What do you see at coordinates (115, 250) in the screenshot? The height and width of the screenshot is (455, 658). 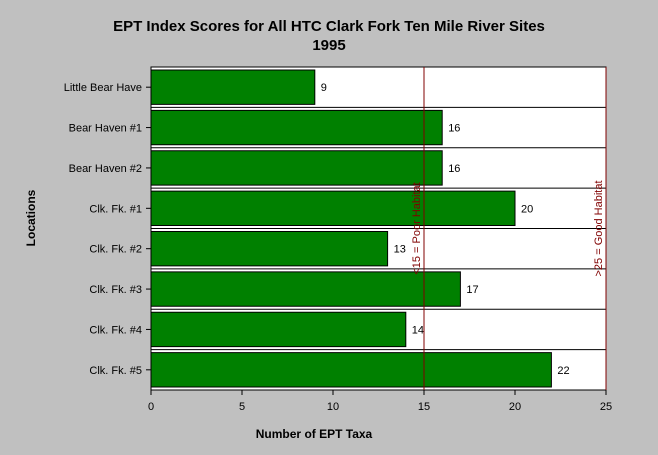 I see `category-label: Clk. Fk. #2` at bounding box center [115, 250].